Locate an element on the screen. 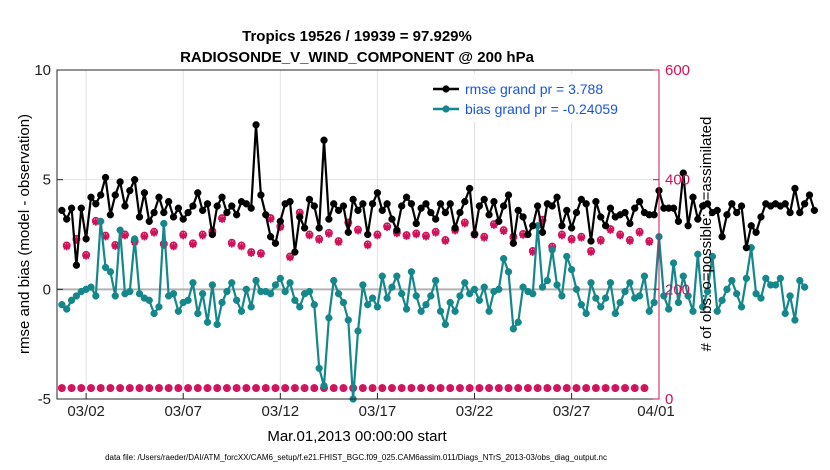  y-tick-label: -5 is located at coordinates (44, 399).